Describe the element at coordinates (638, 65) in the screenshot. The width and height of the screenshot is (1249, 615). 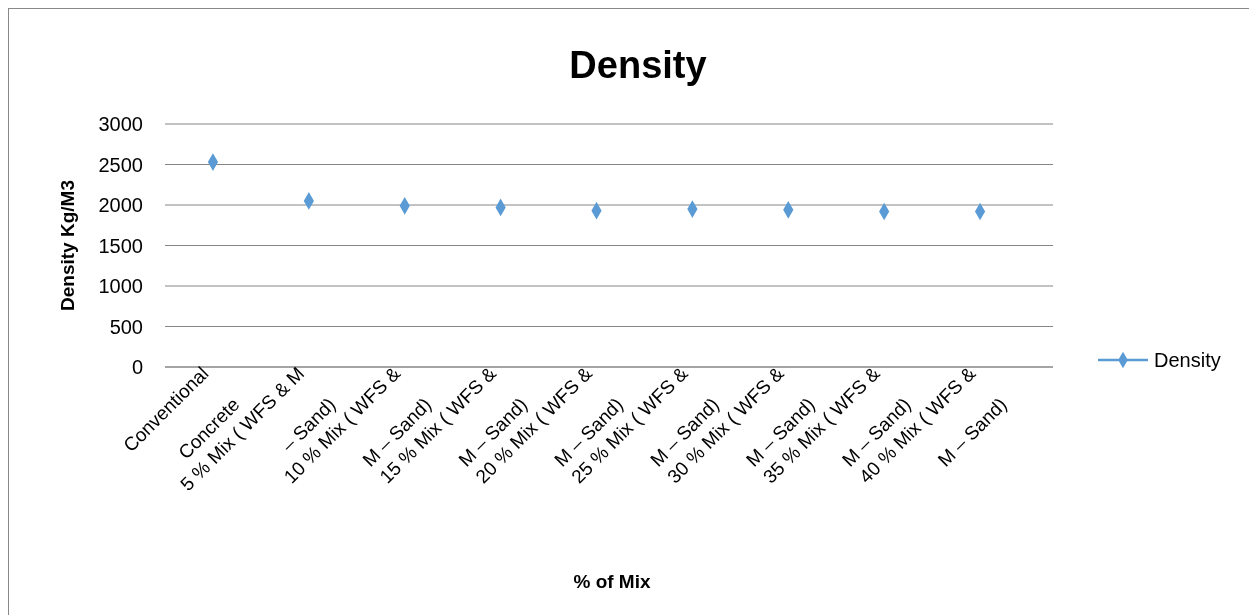
I see `chart-title: Density` at that location.